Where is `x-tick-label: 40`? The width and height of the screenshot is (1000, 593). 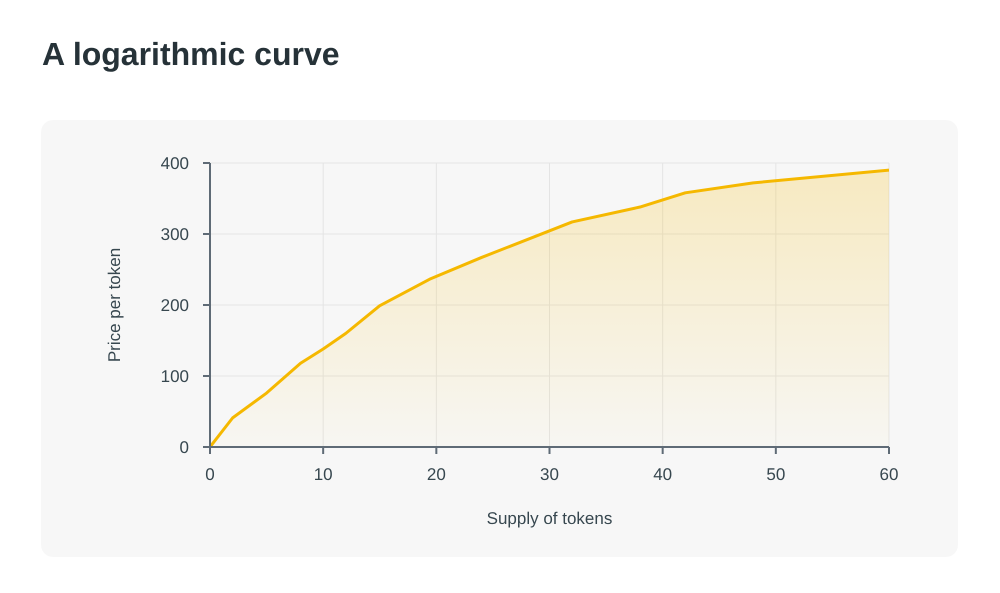
x-tick-label: 40 is located at coordinates (662, 474).